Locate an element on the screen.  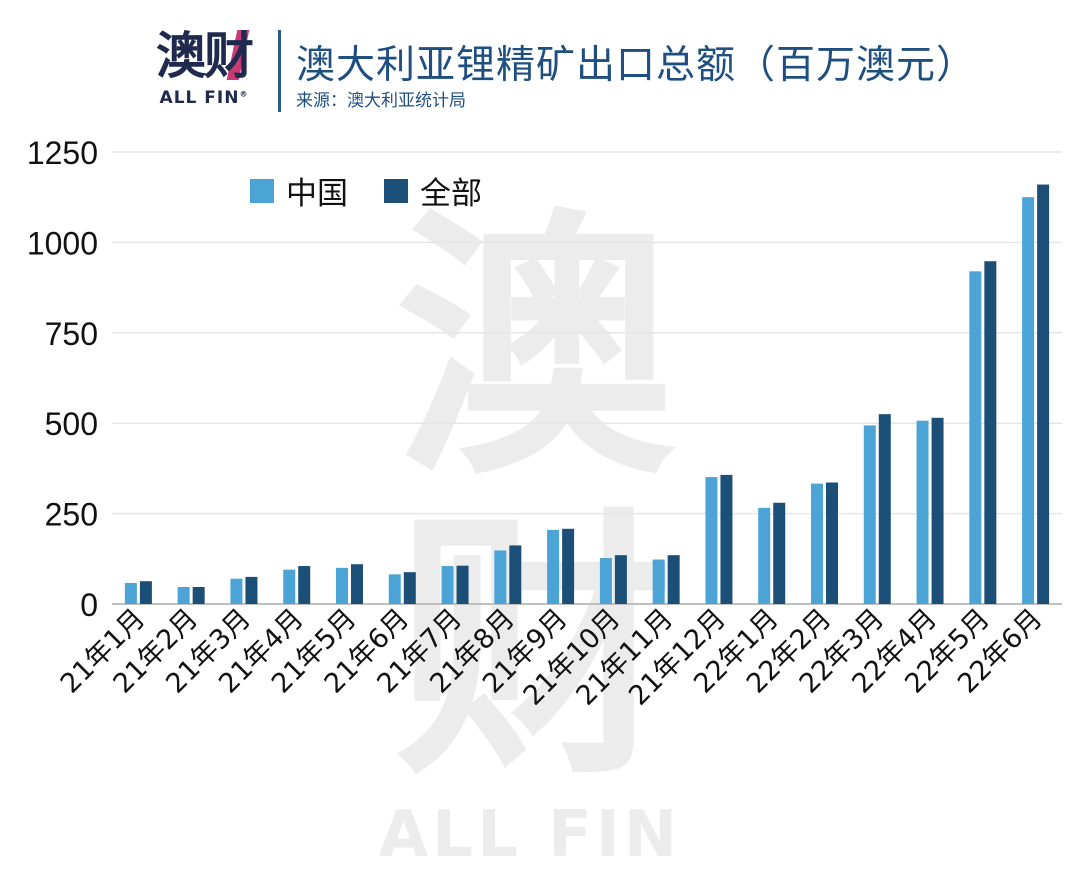
logo-chinese-text: 澳财 is located at coordinates (205, 56).